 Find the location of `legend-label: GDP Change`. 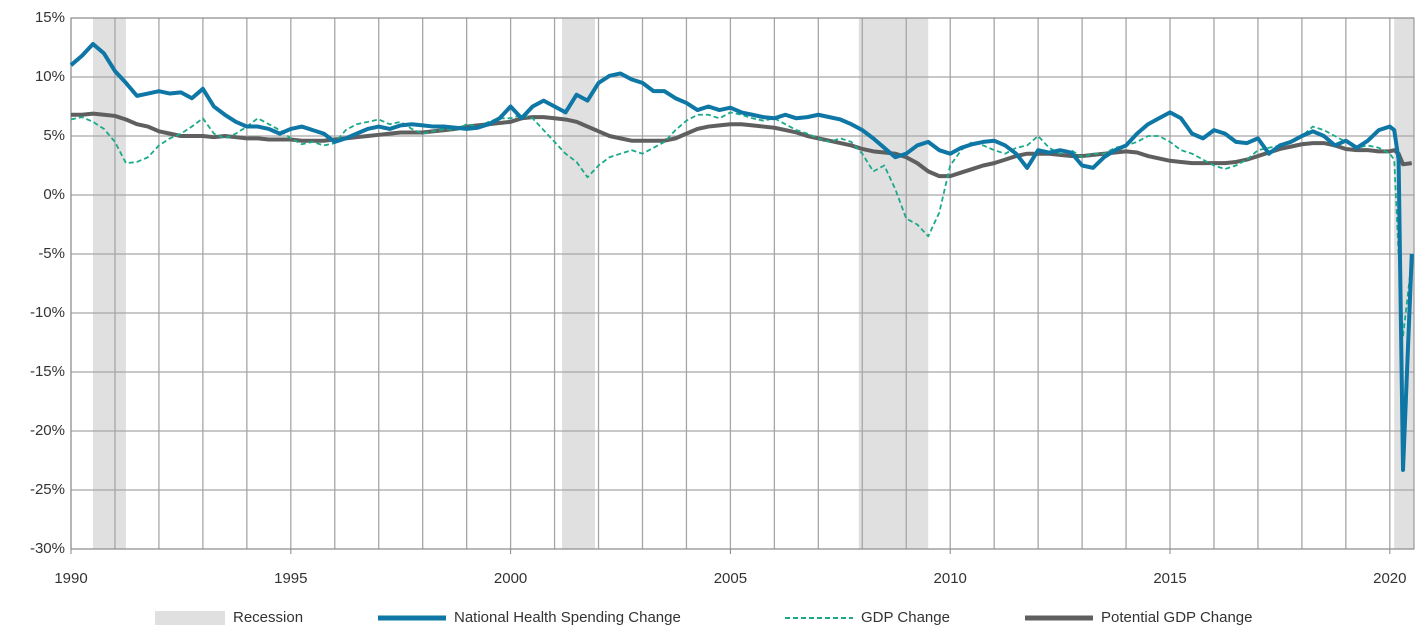

legend-label: GDP Change is located at coordinates (905, 617).